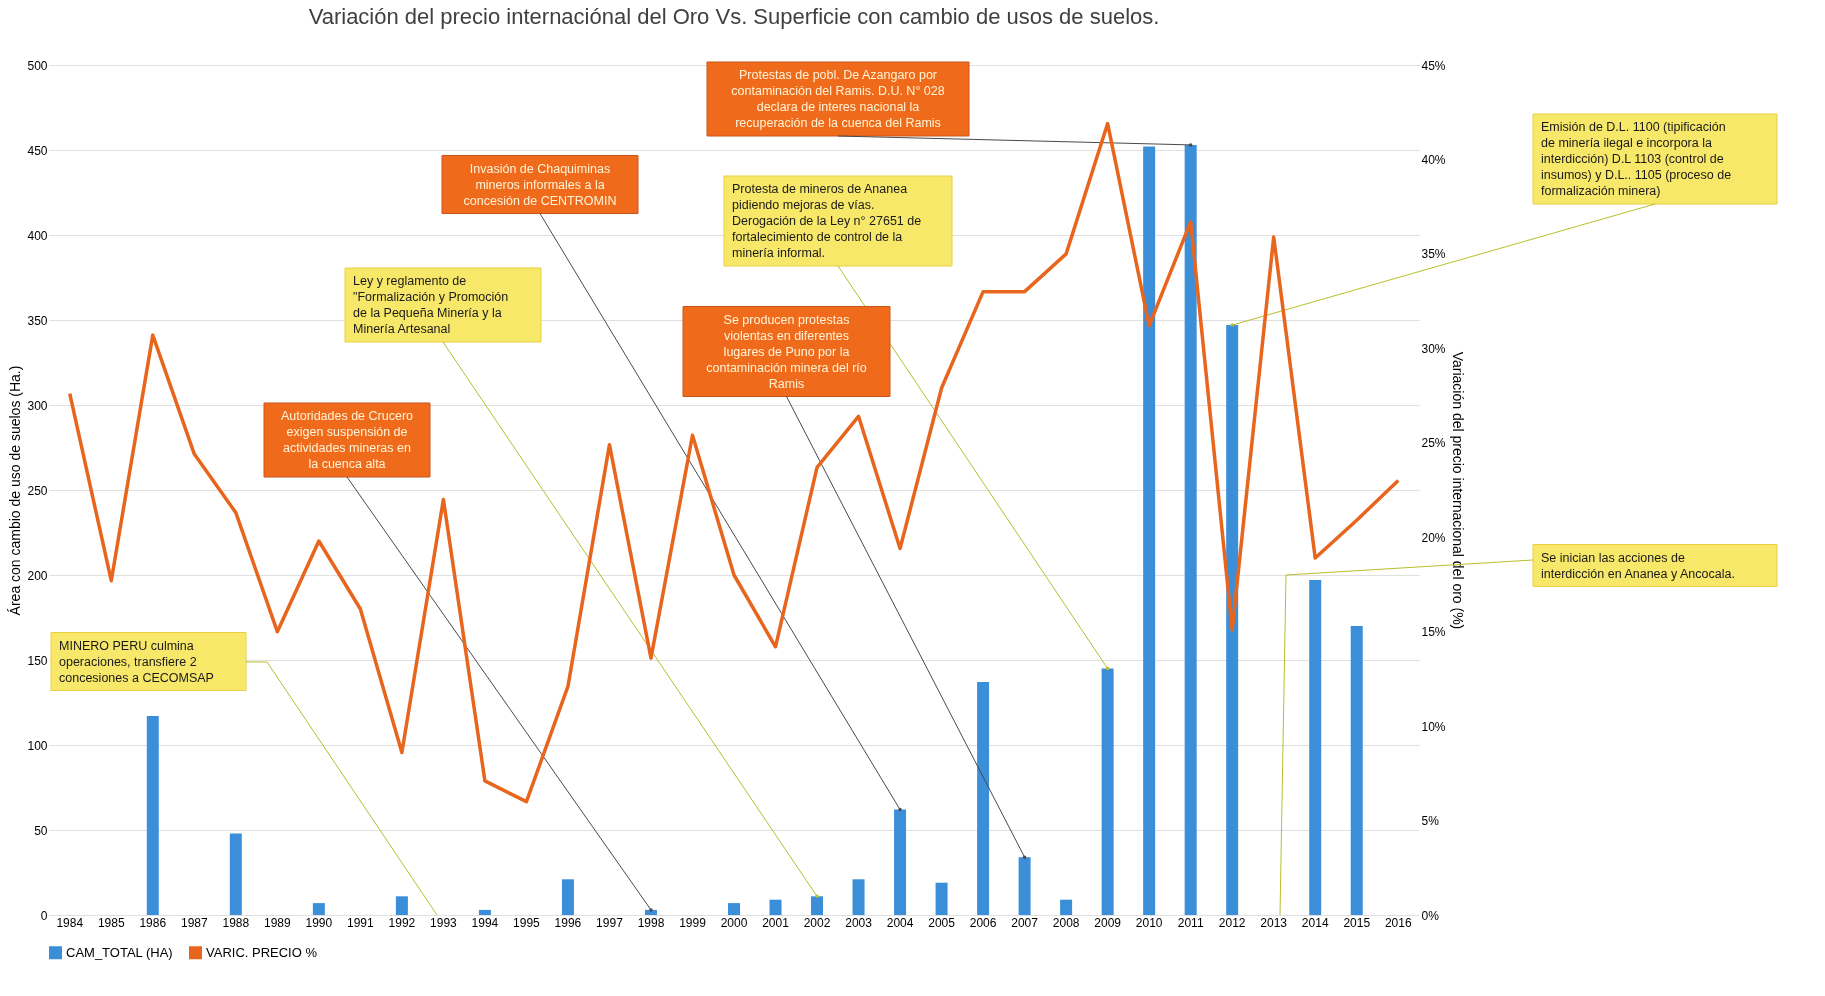  I want to click on x-tick-label: 1992, so click(402, 922).